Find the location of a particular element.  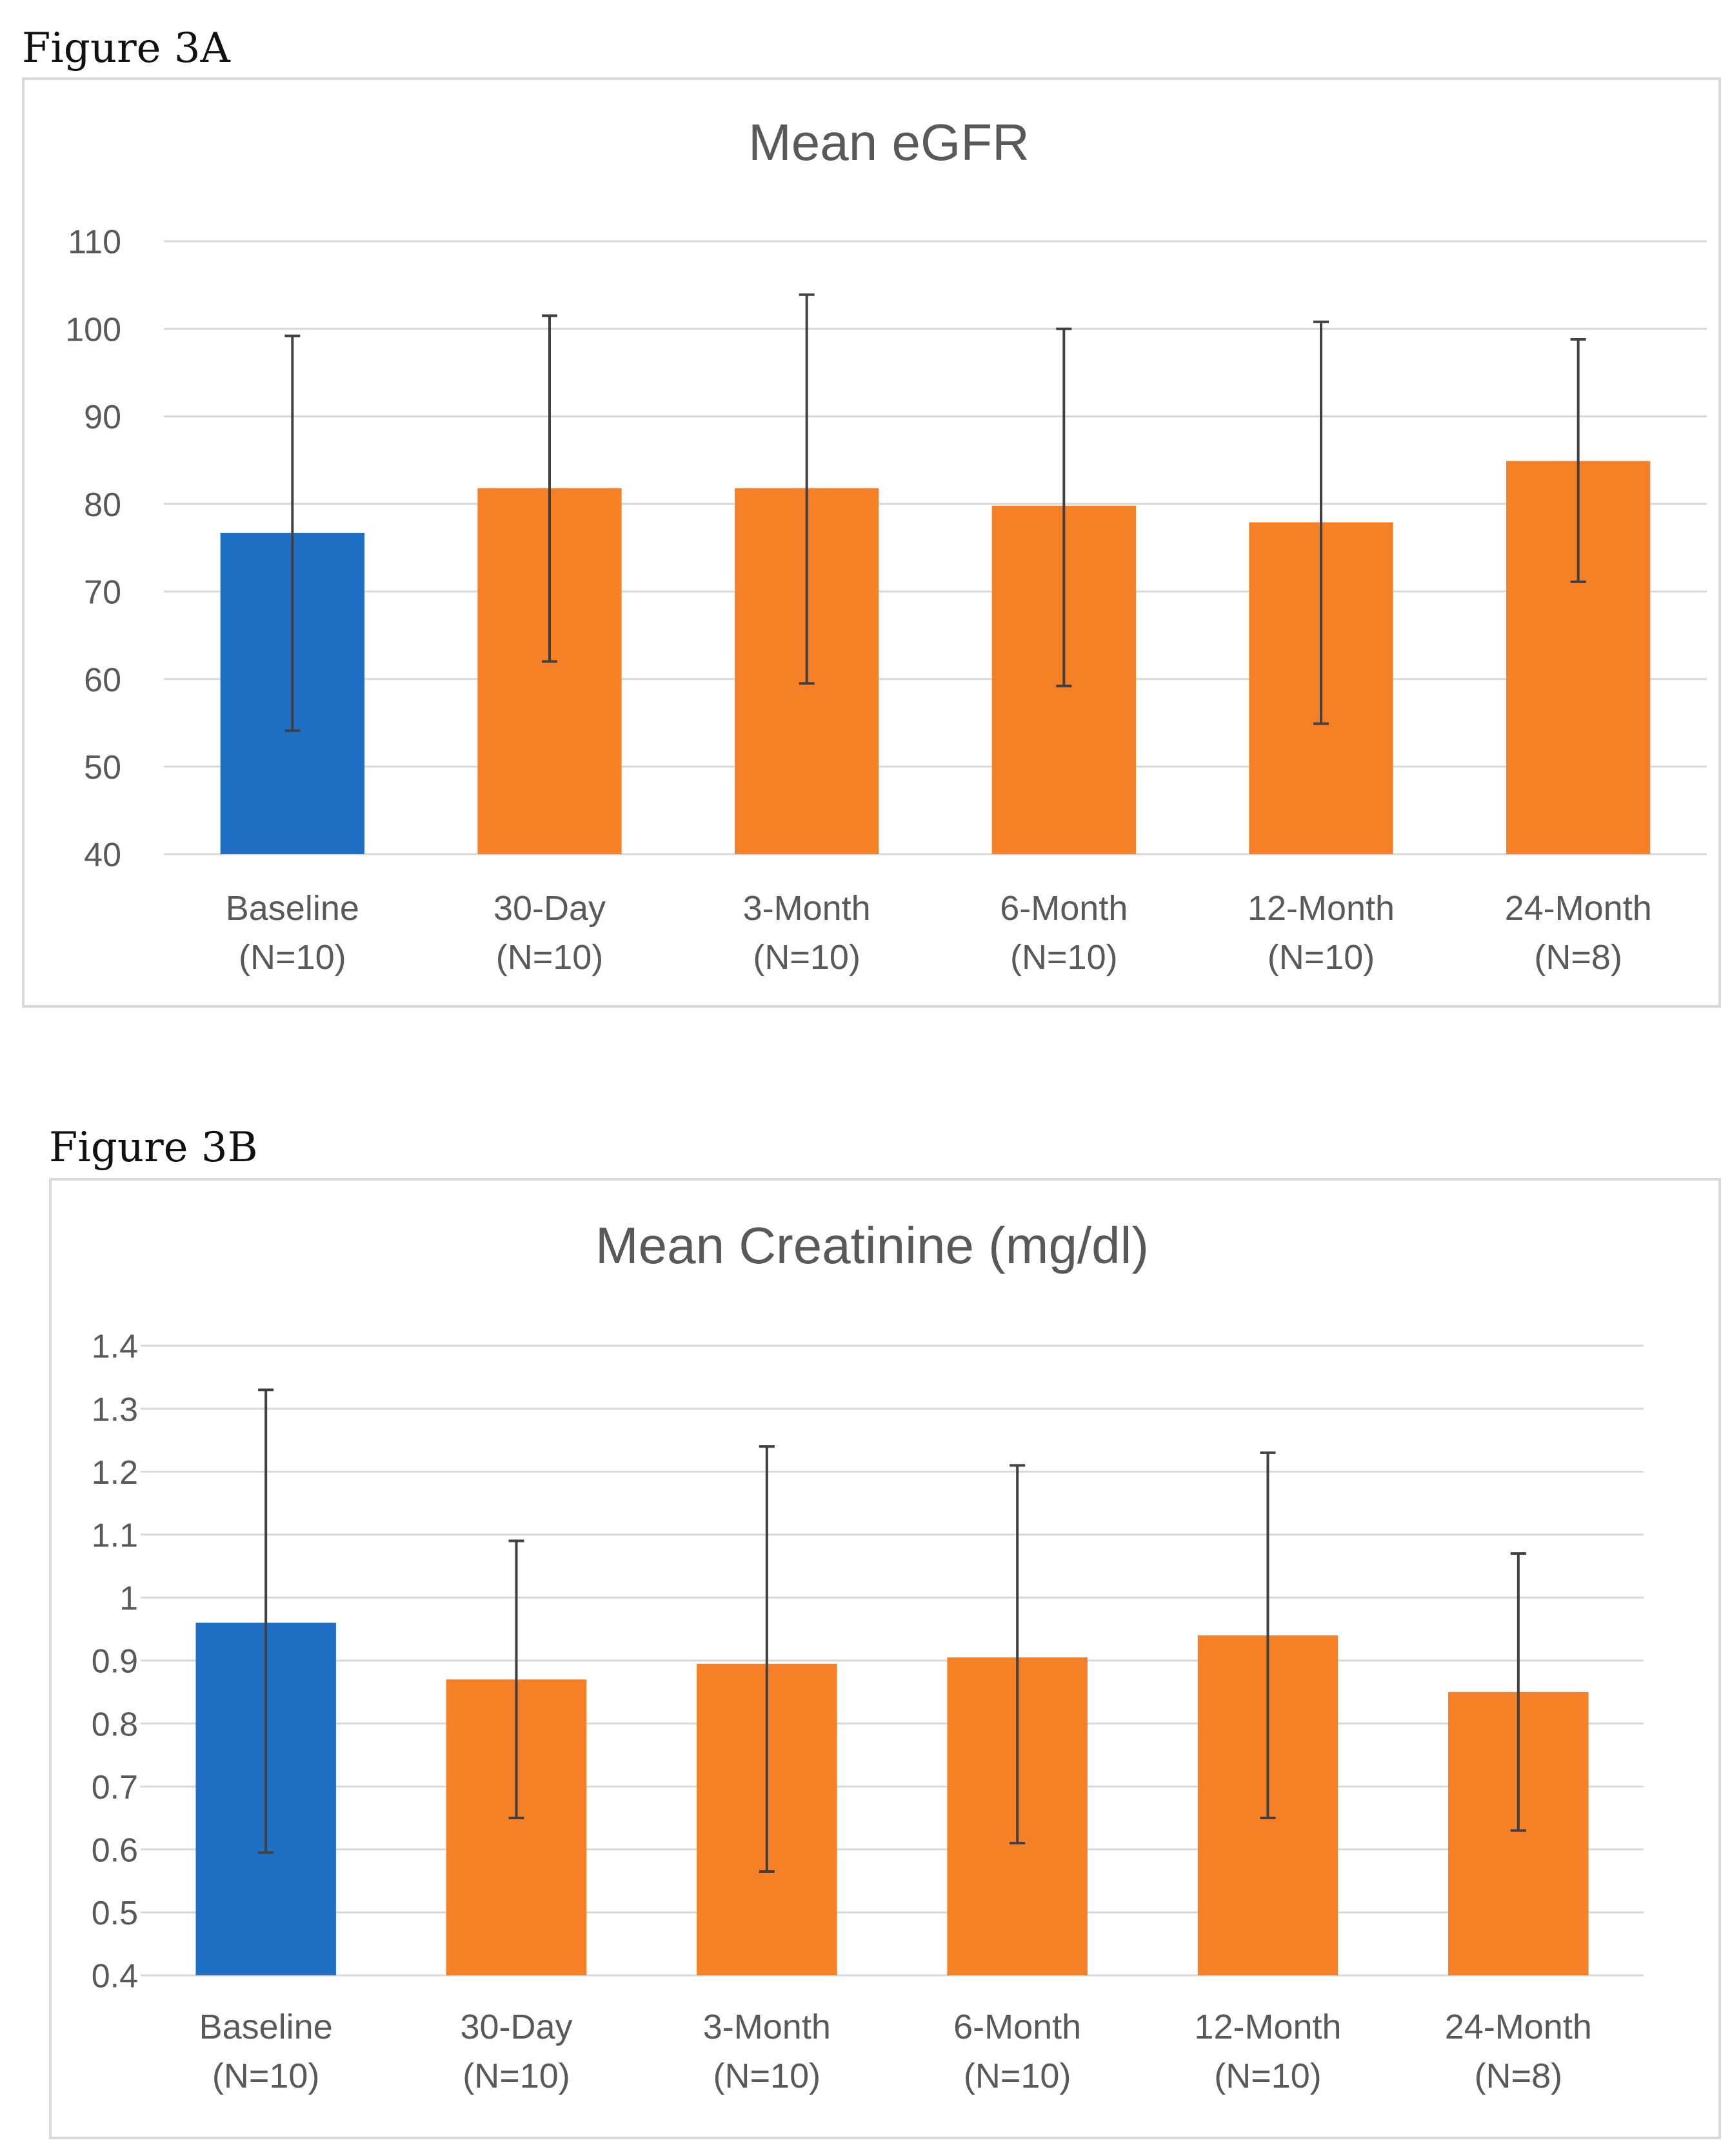

y-tick-label: 1.3 is located at coordinates (115, 1409).